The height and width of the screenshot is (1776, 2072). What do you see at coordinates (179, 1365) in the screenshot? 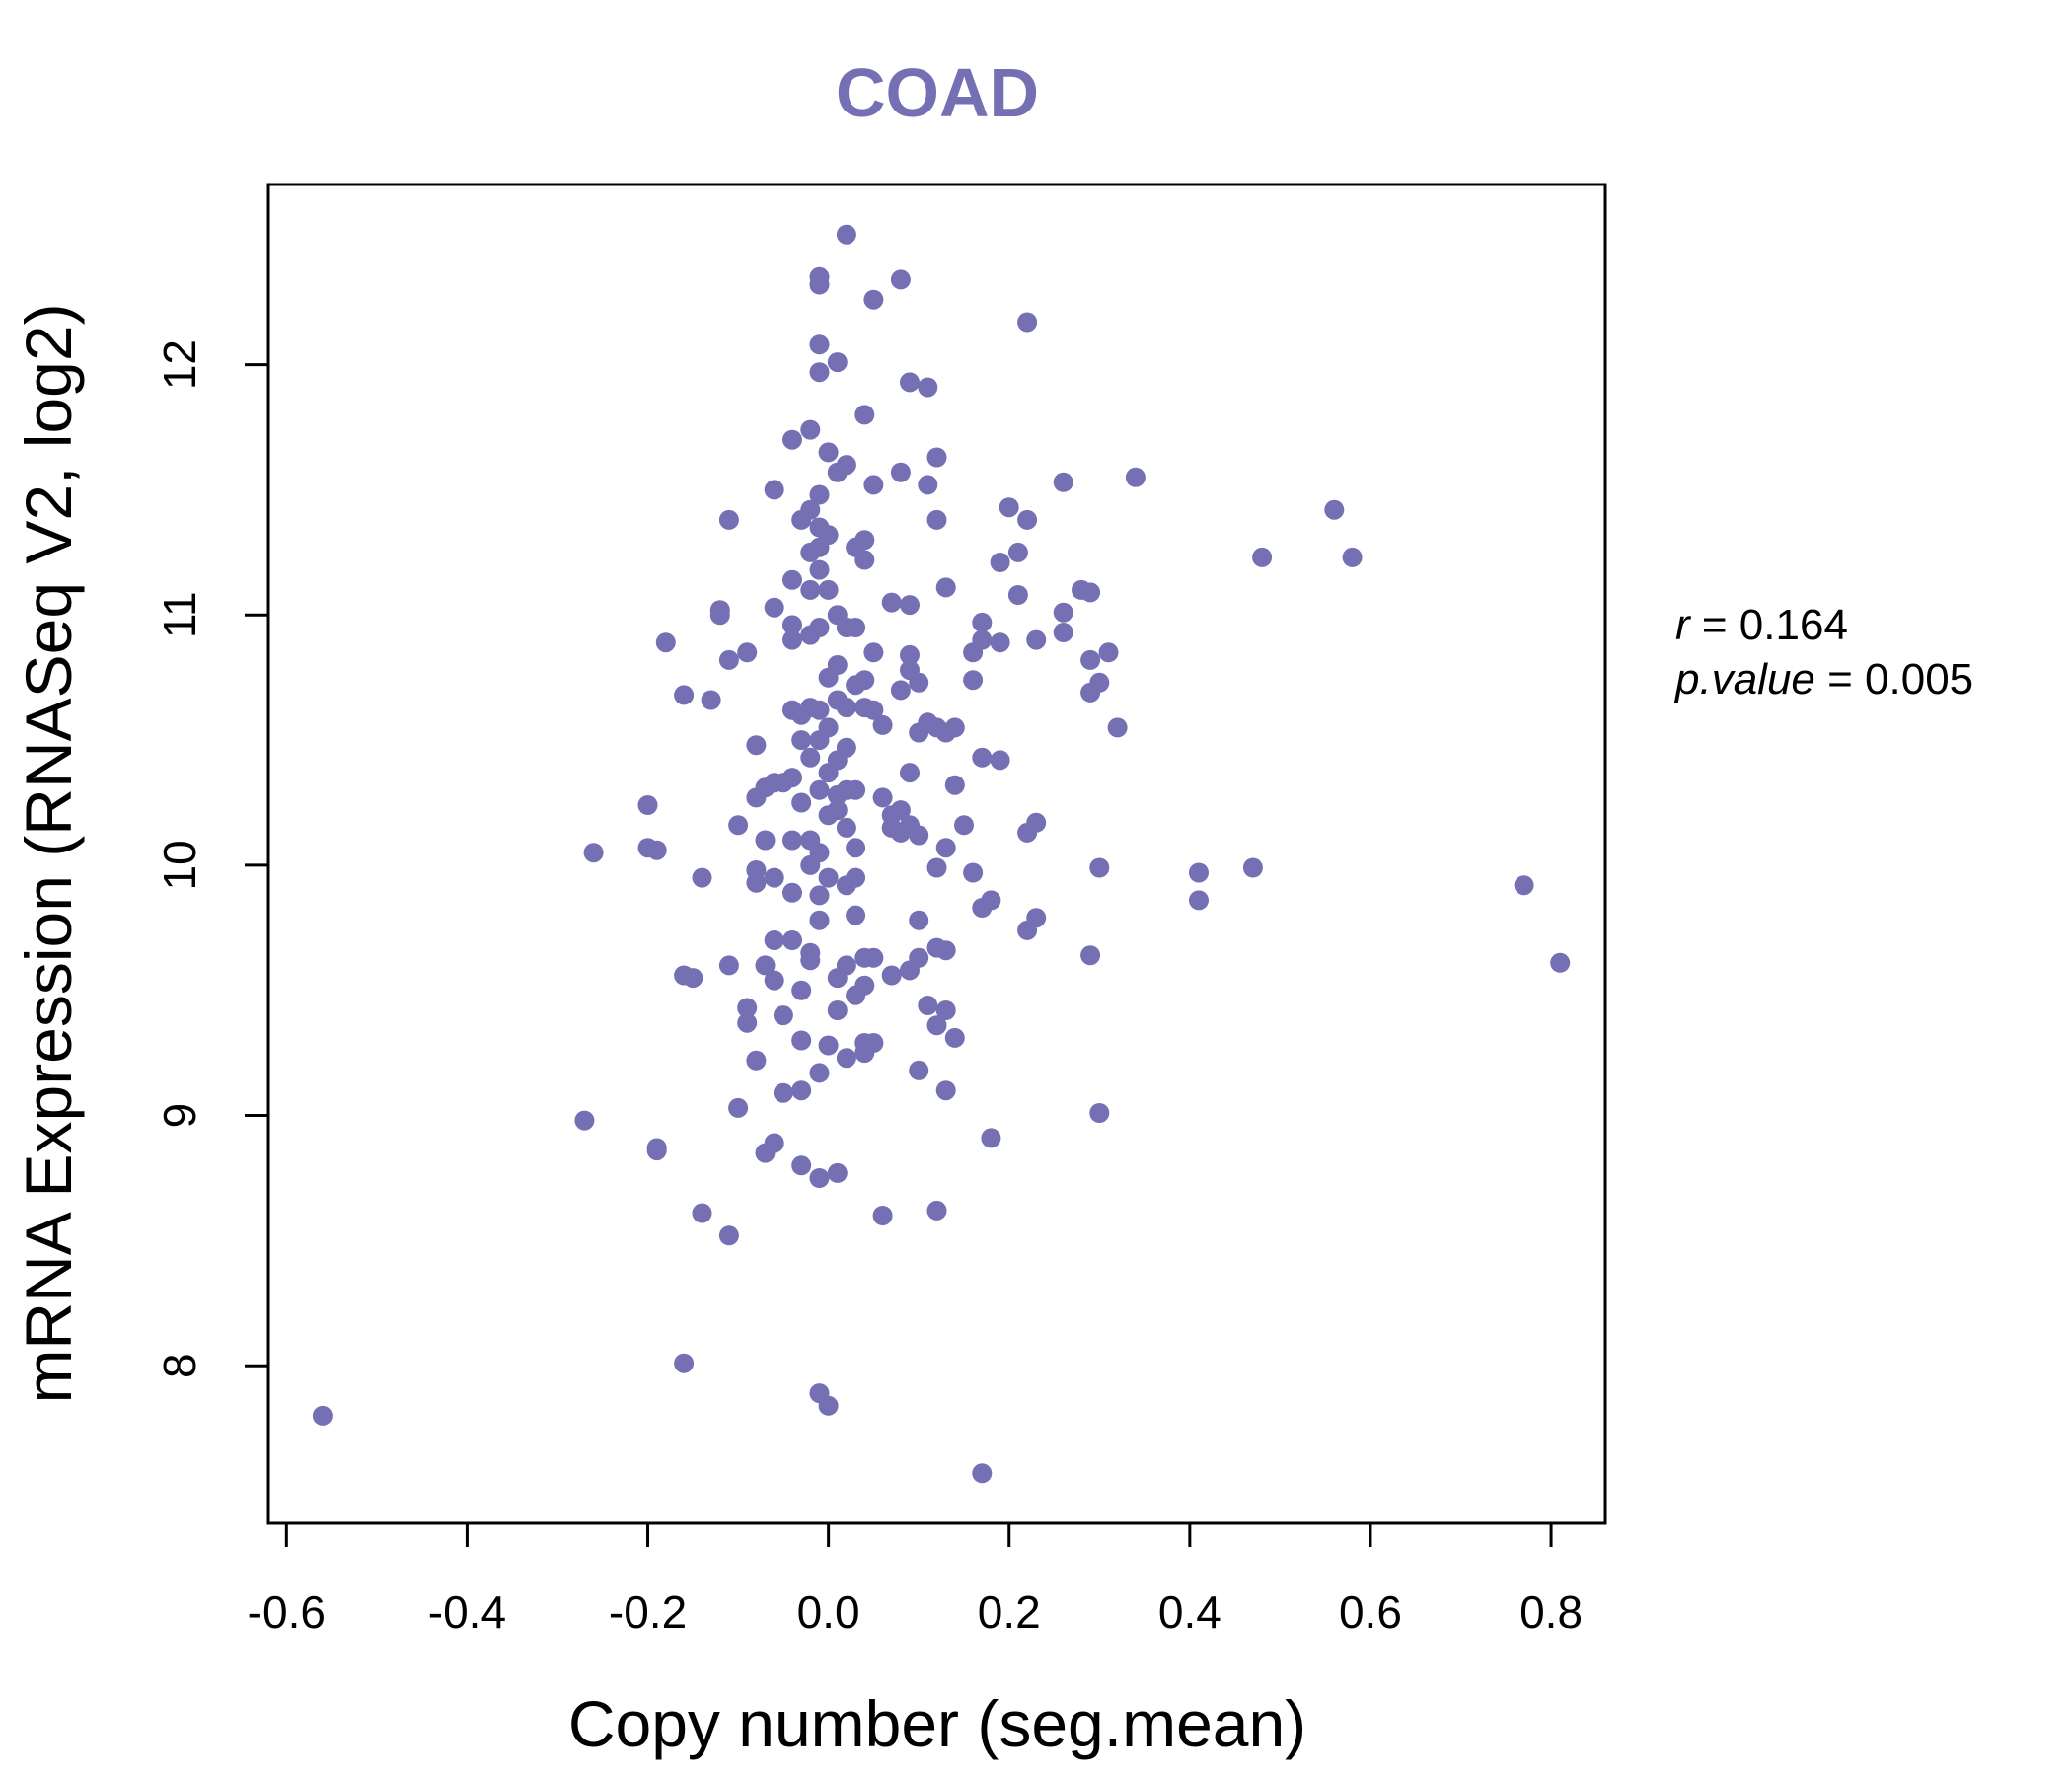
I see `y-tick-label: 8` at bounding box center [179, 1365].